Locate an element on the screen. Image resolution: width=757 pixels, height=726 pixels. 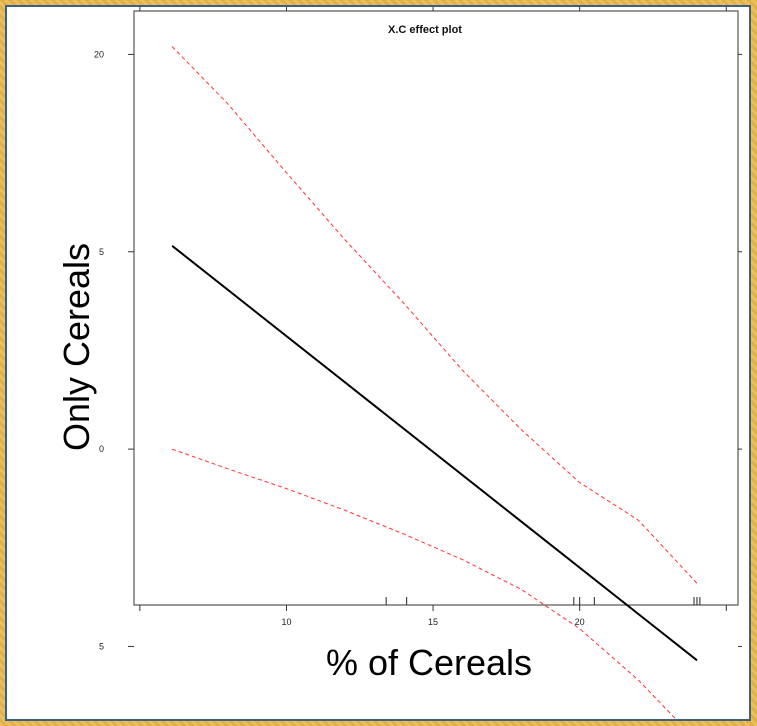
x-tick-label: 15 is located at coordinates (433, 622).